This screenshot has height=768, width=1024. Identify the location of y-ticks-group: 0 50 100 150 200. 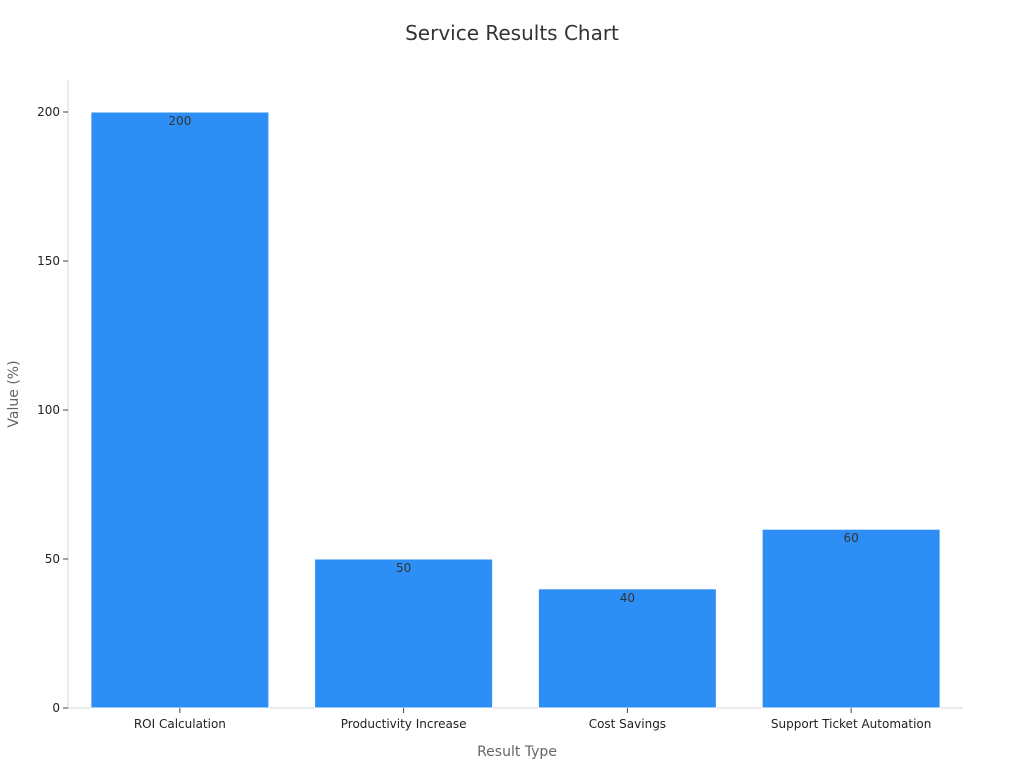
(52, 410).